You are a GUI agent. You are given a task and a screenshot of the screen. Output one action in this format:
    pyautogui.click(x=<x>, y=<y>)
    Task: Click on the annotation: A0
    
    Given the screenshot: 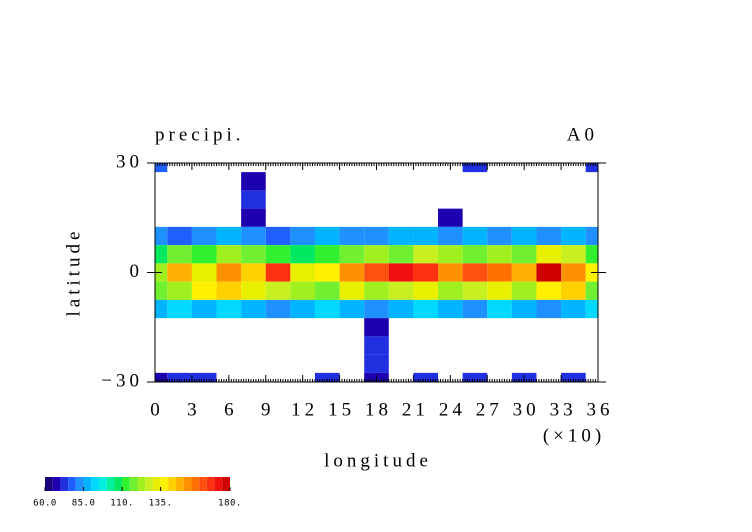 What is the action you would take?
    pyautogui.click(x=582, y=134)
    